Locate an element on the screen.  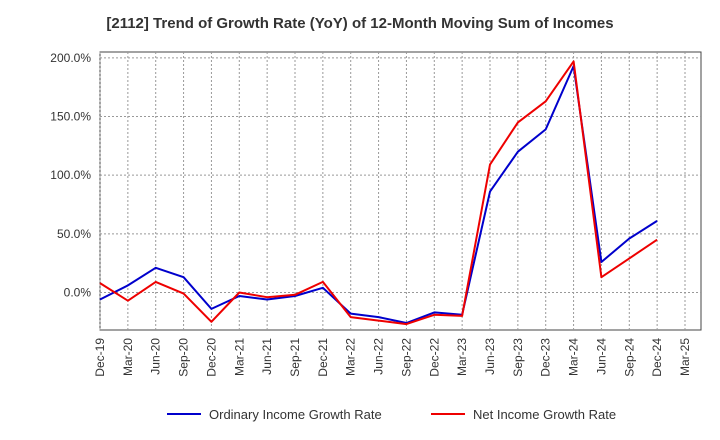
x-tick-label: Mar-23 is located at coordinates (462, 357).